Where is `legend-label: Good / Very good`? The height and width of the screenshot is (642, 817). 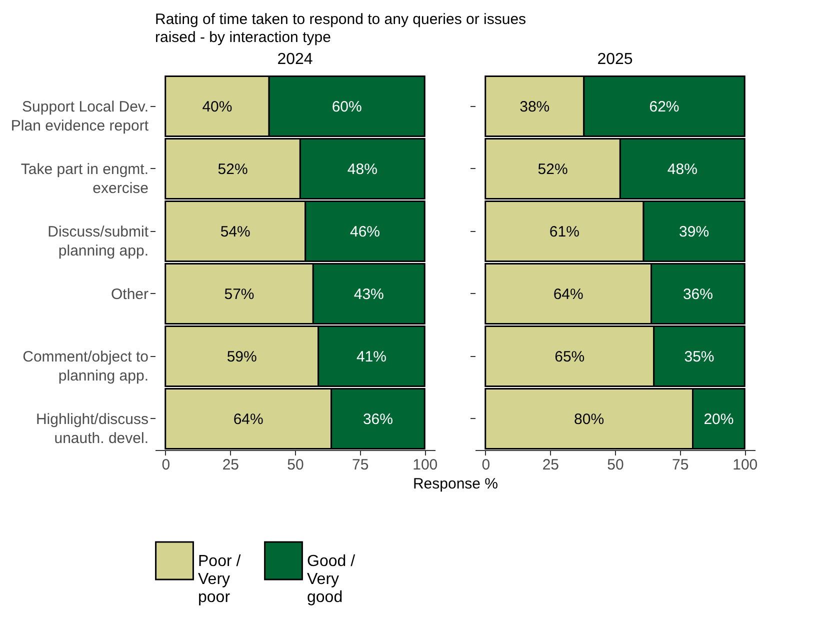
legend-label: Good / Very good is located at coordinates (331, 579).